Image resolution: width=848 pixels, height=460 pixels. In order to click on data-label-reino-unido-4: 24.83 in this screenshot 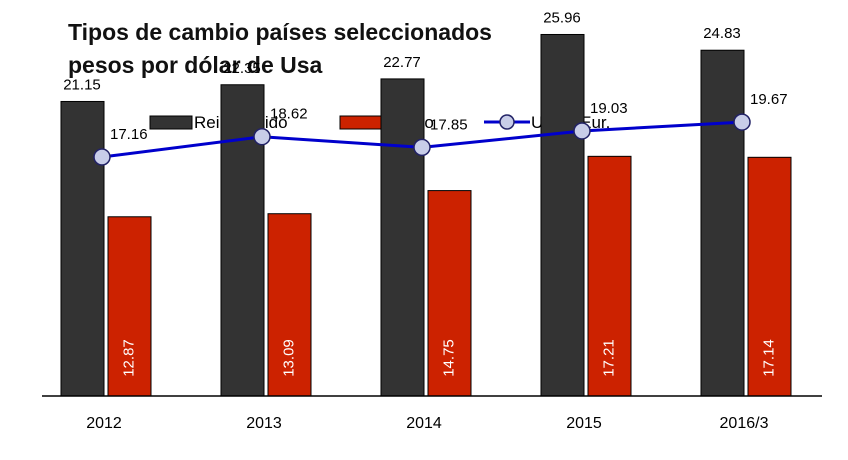, I will do `click(722, 33)`.